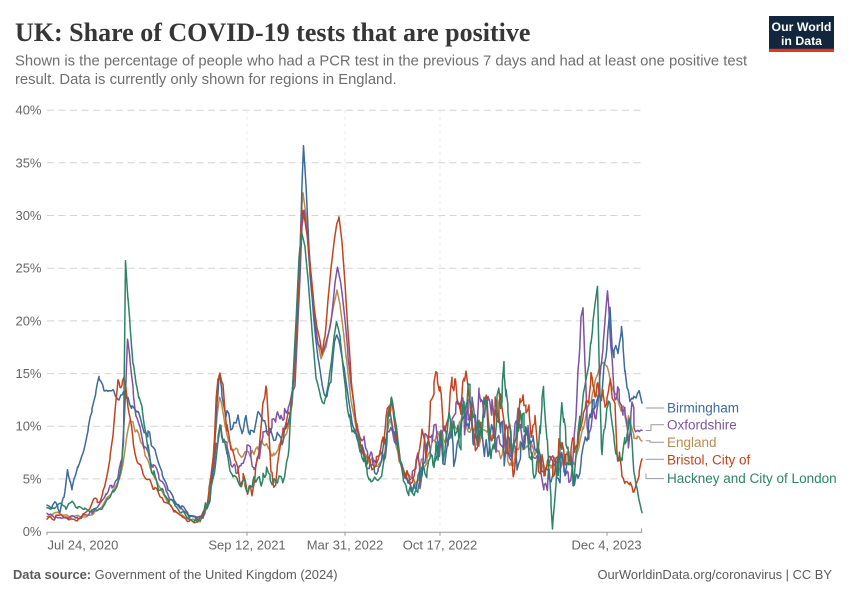  I want to click on svg-text: Our World, so click(802, 27).